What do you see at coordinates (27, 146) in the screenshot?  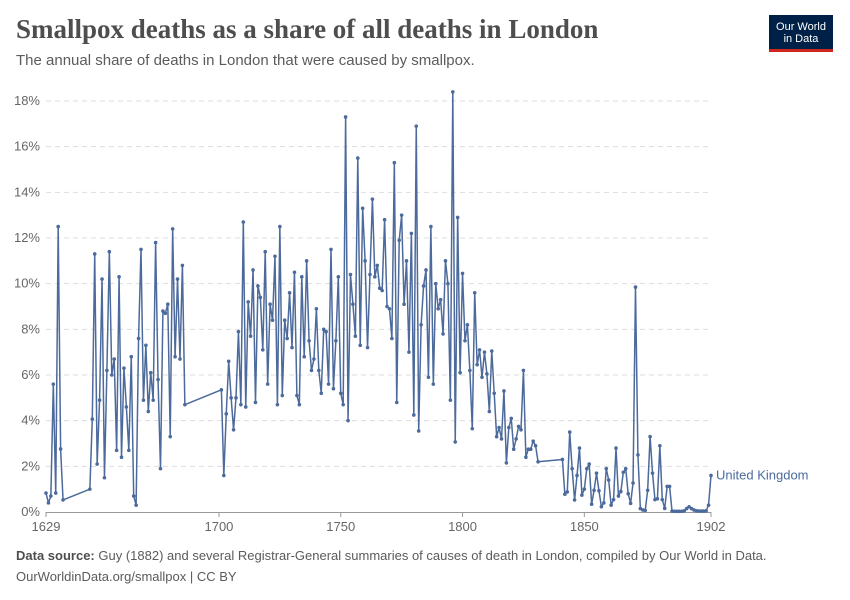 I see `y-tick-label: 16%` at bounding box center [27, 146].